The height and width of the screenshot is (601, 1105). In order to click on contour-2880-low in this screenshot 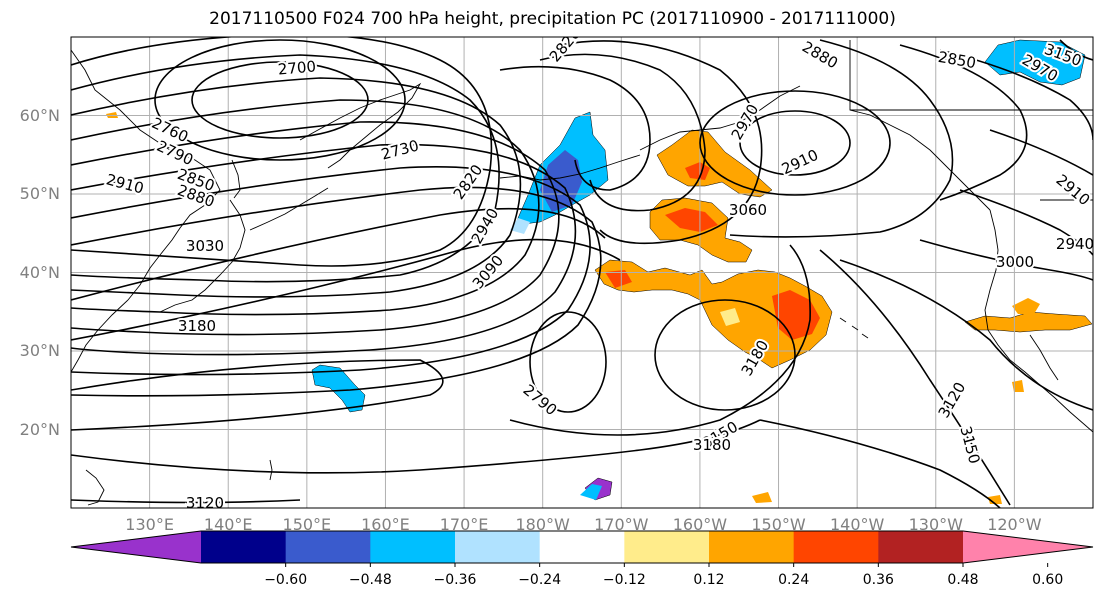, I will do `click(795, 143)`.